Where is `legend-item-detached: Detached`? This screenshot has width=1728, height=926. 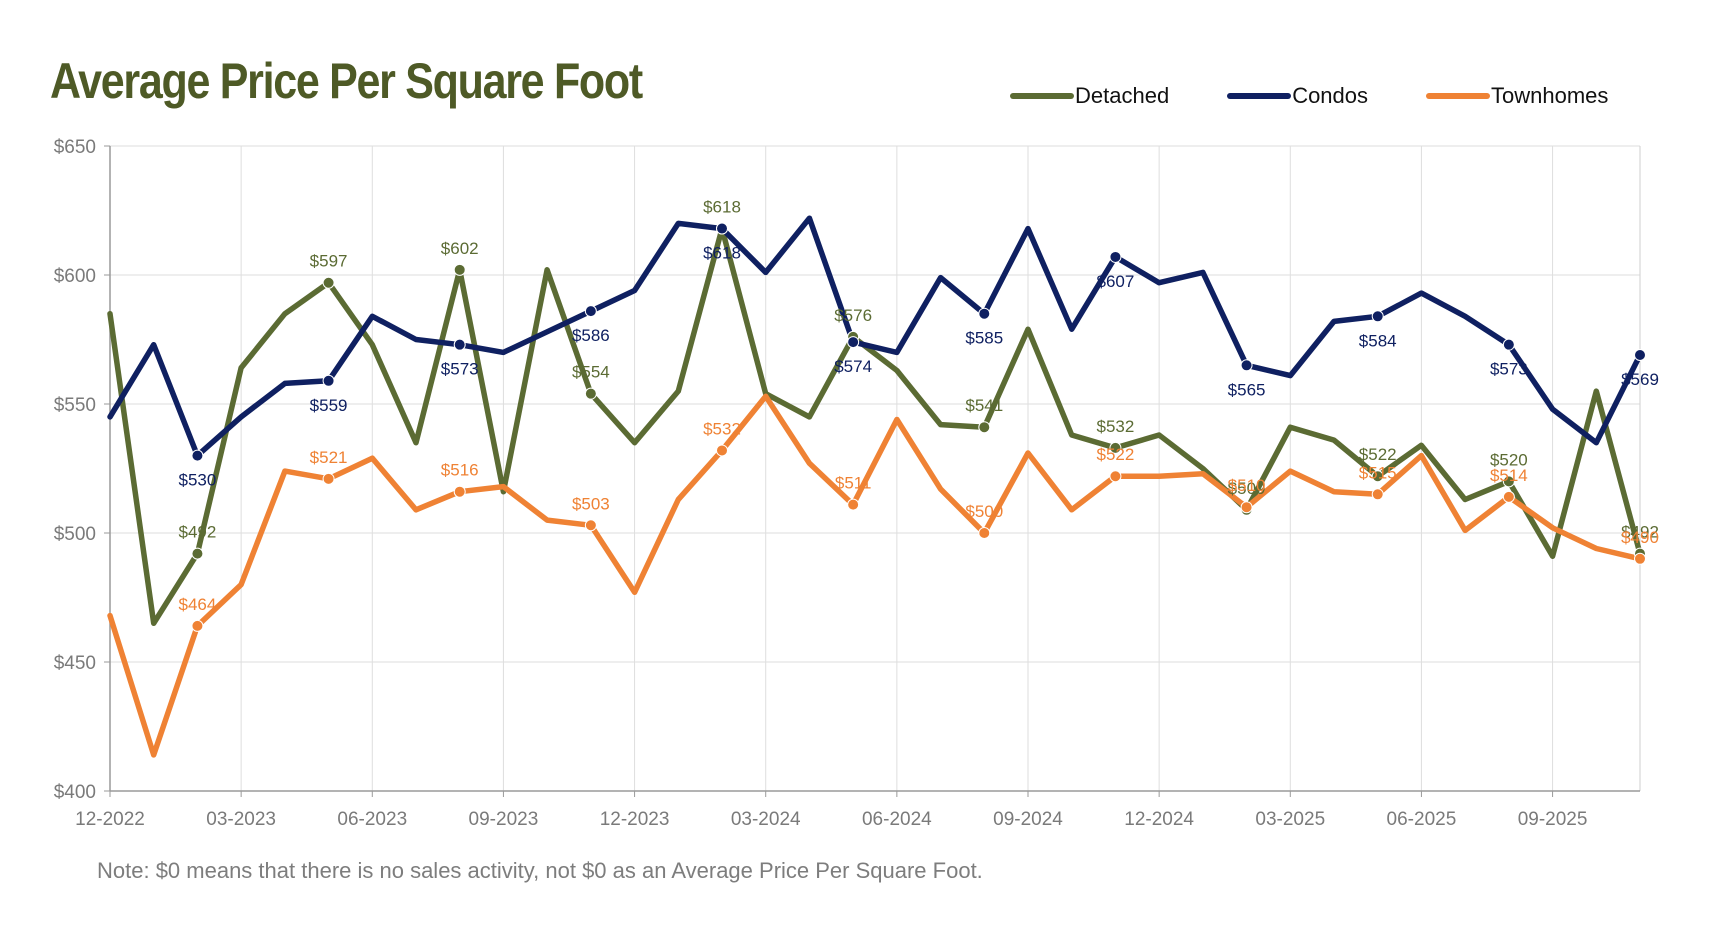 legend-item-detached: Detached is located at coordinates (1089, 96).